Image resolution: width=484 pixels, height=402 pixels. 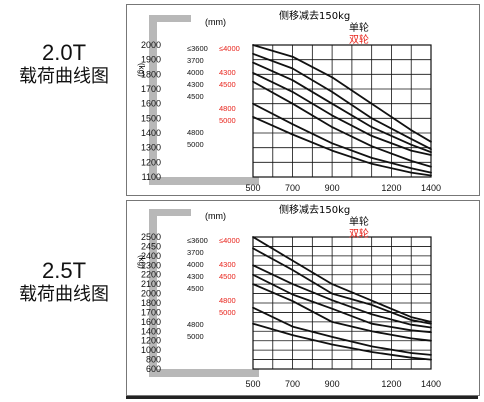 What do you see at coordinates (151, 60) in the screenshot?
I see `y-tick-label: 1900` at bounding box center [151, 60].